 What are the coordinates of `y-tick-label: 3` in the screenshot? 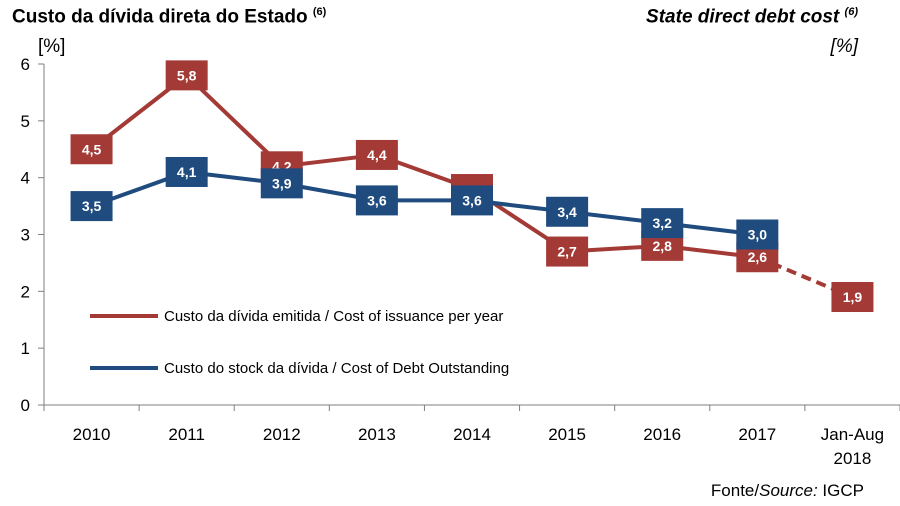 It's located at (25, 235).